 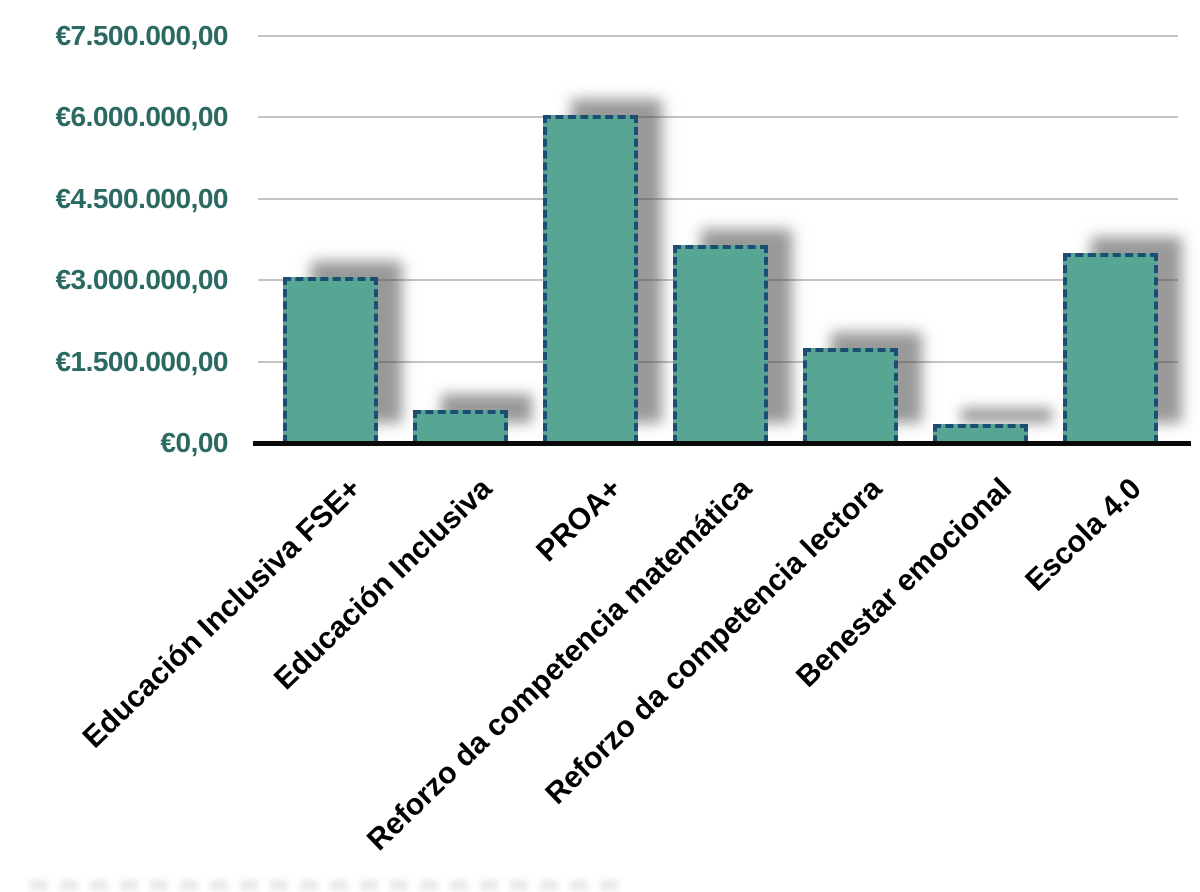 I want to click on x-tick-label-1: Educación Inclusiva, so click(x=382, y=584).